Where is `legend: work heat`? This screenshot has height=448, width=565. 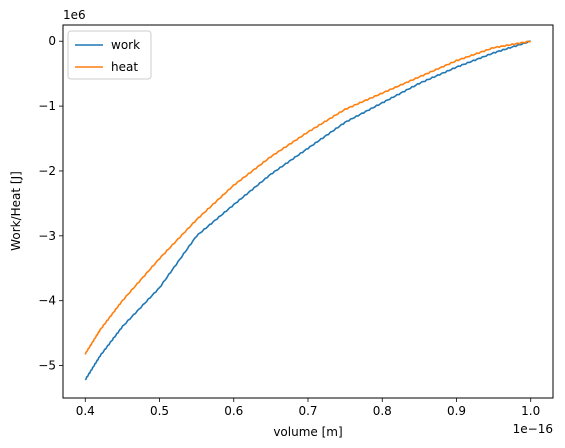
legend: work heat is located at coordinates (109, 55).